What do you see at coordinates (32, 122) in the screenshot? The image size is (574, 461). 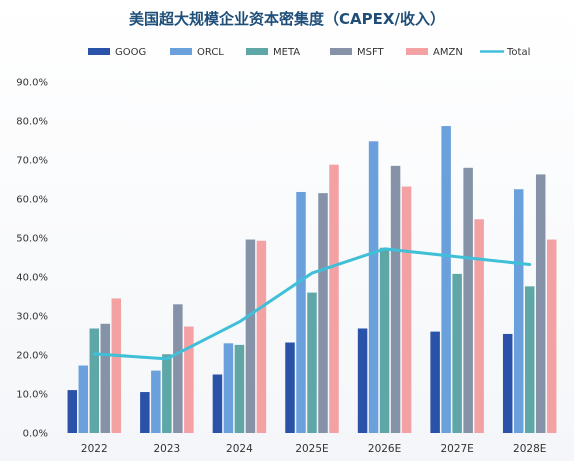 I see `y-tick-label: 80.0%` at bounding box center [32, 122].